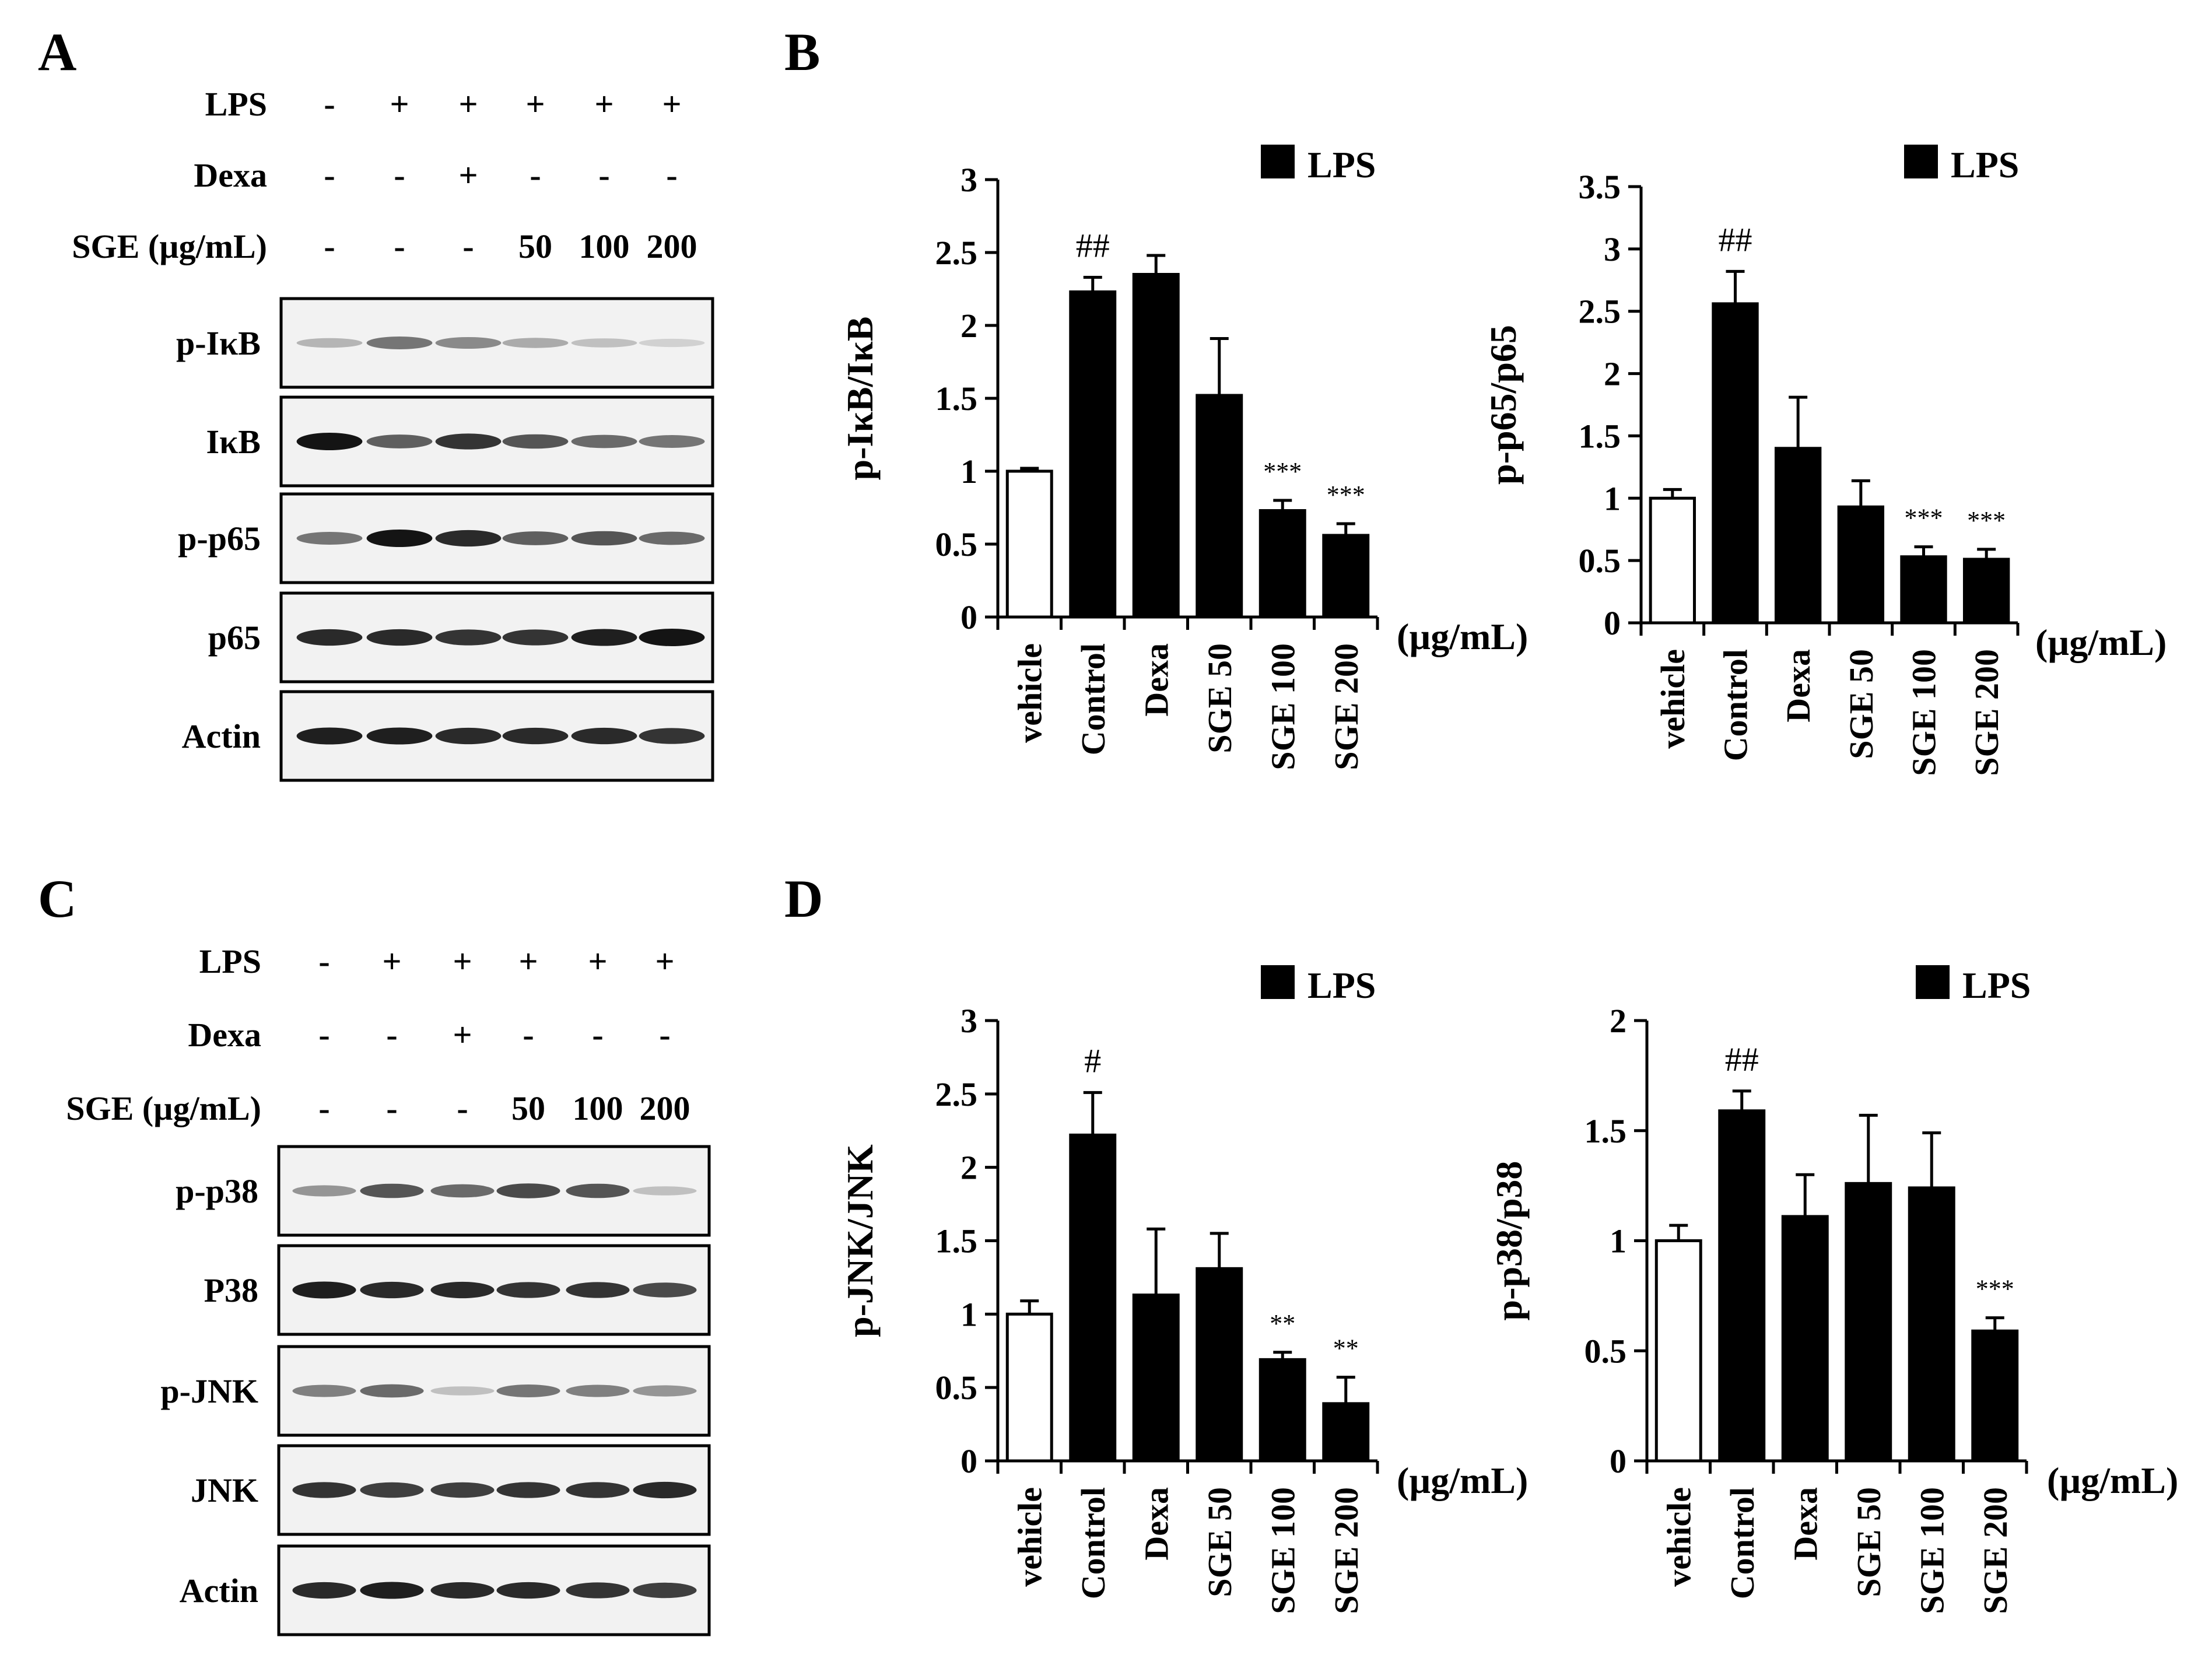 The image size is (2212, 1658). What do you see at coordinates (528, 1108) in the screenshot?
I see `condition-mark: 50` at bounding box center [528, 1108].